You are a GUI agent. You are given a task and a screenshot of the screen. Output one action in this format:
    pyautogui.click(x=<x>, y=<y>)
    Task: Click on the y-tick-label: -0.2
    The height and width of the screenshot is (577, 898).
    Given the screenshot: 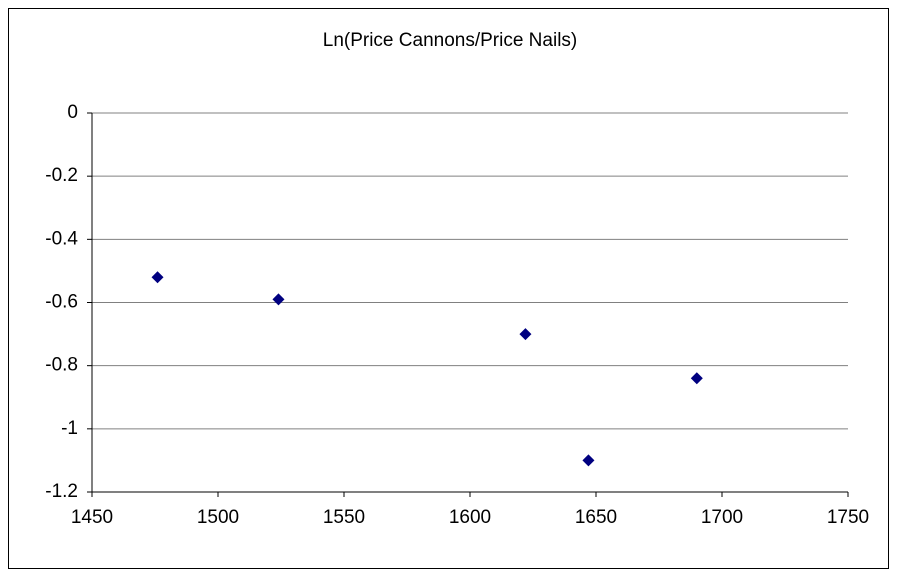 What is the action you would take?
    pyautogui.click(x=61, y=175)
    